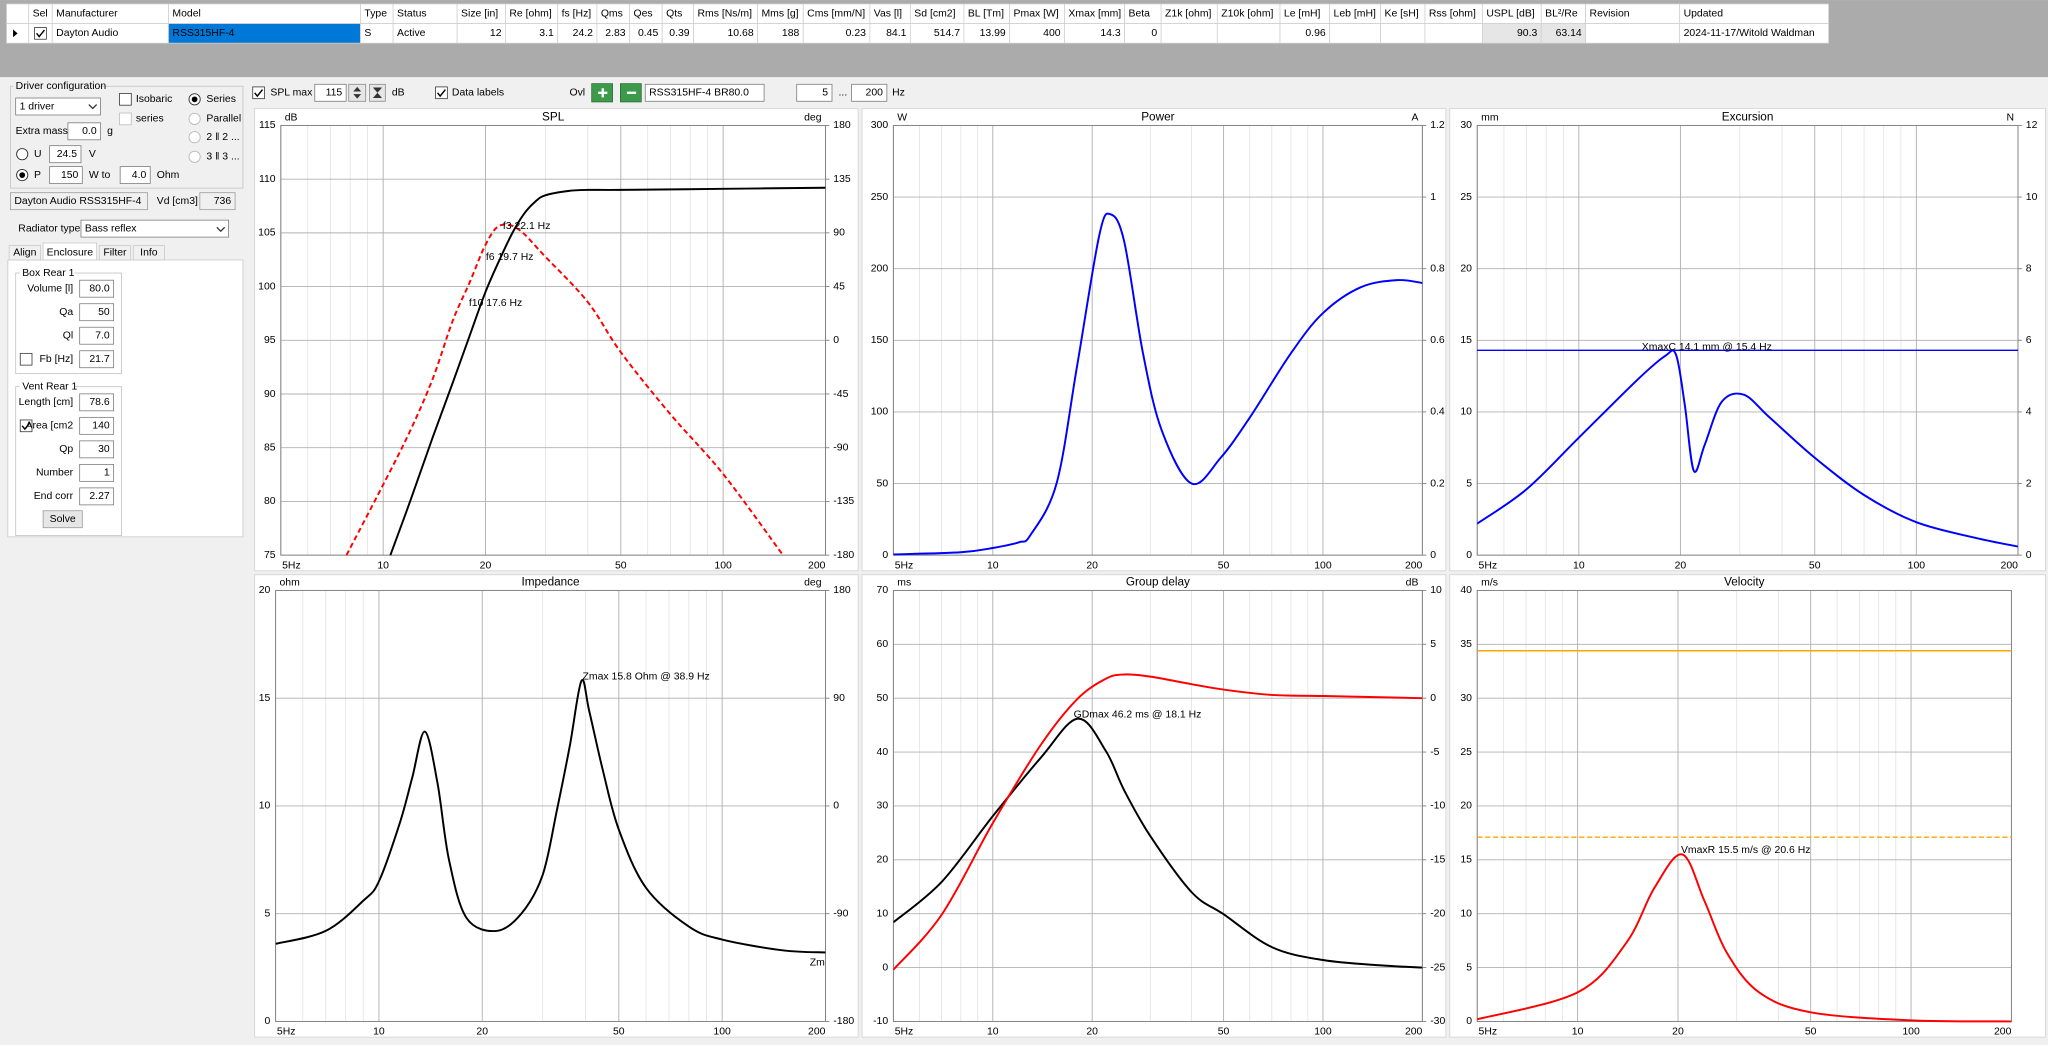  What do you see at coordinates (1157, 117) in the screenshot?
I see `chart-title: Power` at bounding box center [1157, 117].